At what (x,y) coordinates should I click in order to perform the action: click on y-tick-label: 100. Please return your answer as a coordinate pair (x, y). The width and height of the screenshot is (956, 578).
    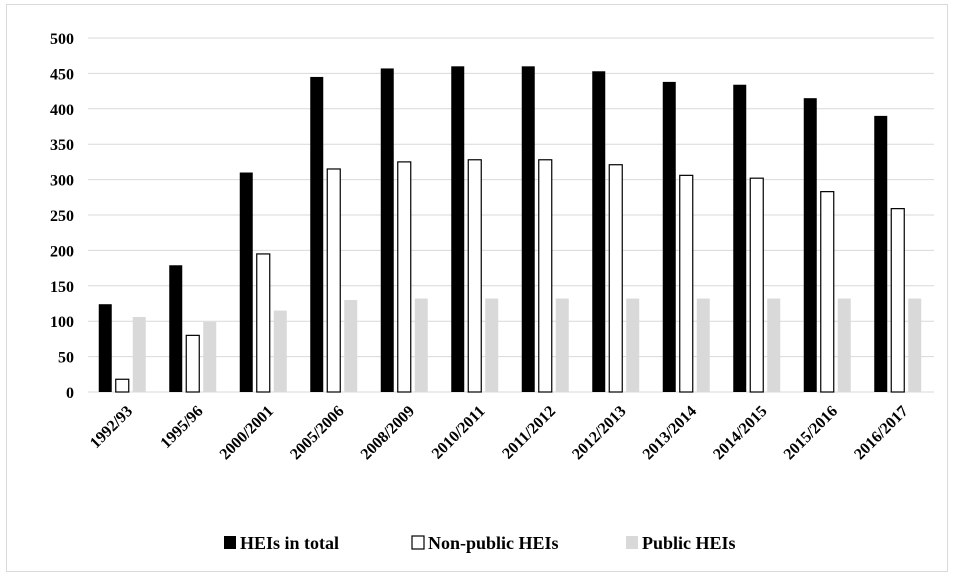
    Looking at the image, I should click on (62, 322).